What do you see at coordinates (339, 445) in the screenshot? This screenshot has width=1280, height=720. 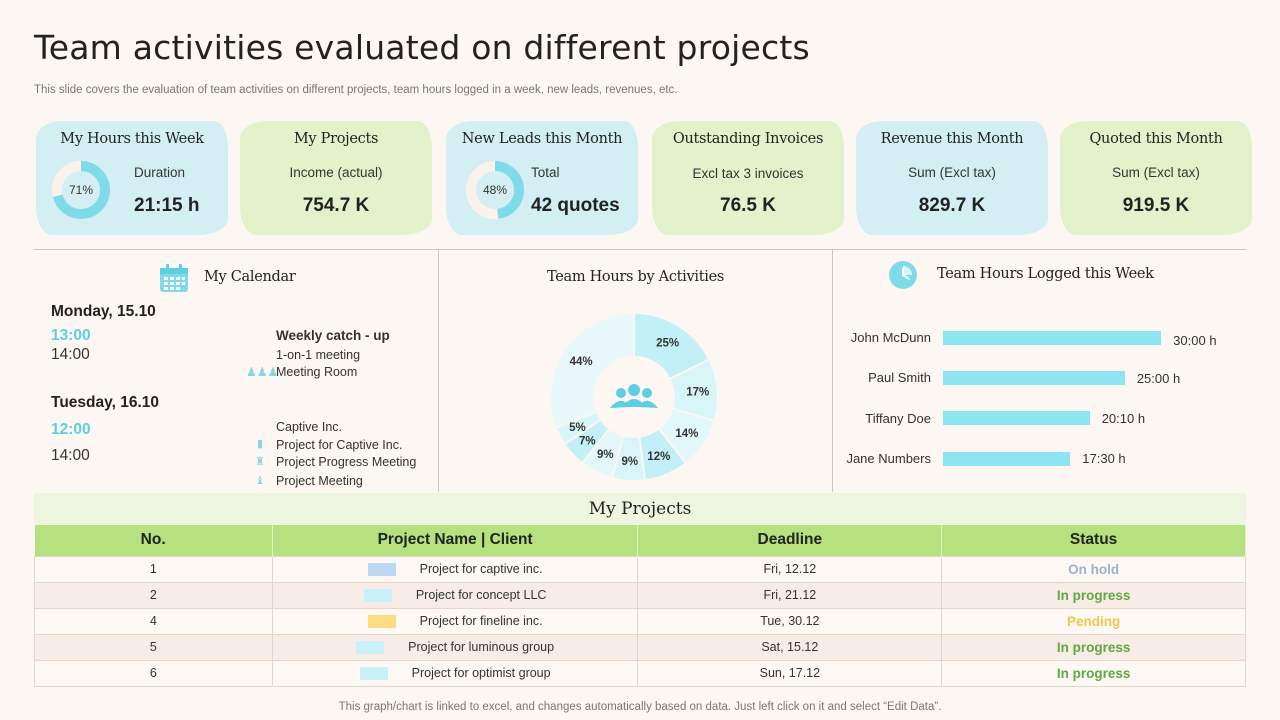 I see `calendar-event-line: Project for Captive Inc.` at bounding box center [339, 445].